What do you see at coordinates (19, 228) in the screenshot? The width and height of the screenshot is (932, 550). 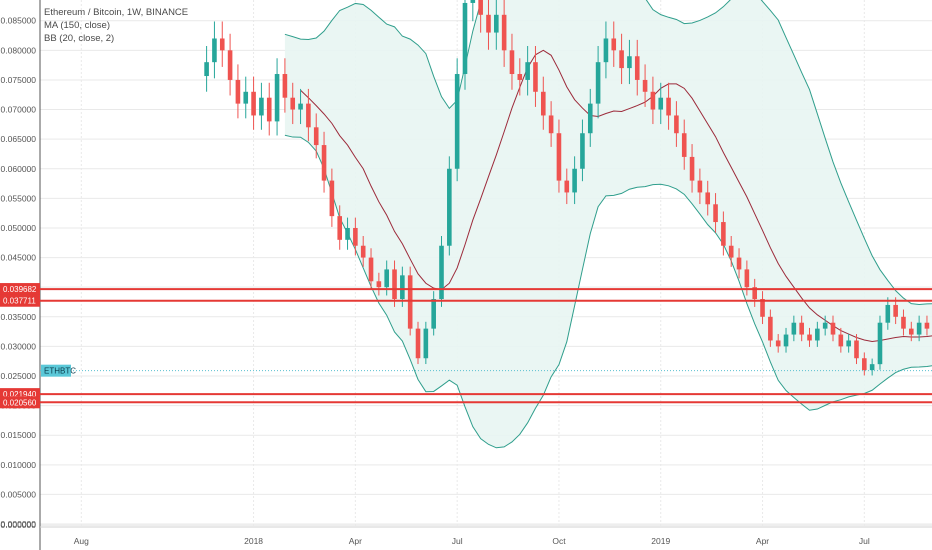 I see `y-tick-label: 0.050000` at bounding box center [19, 228].